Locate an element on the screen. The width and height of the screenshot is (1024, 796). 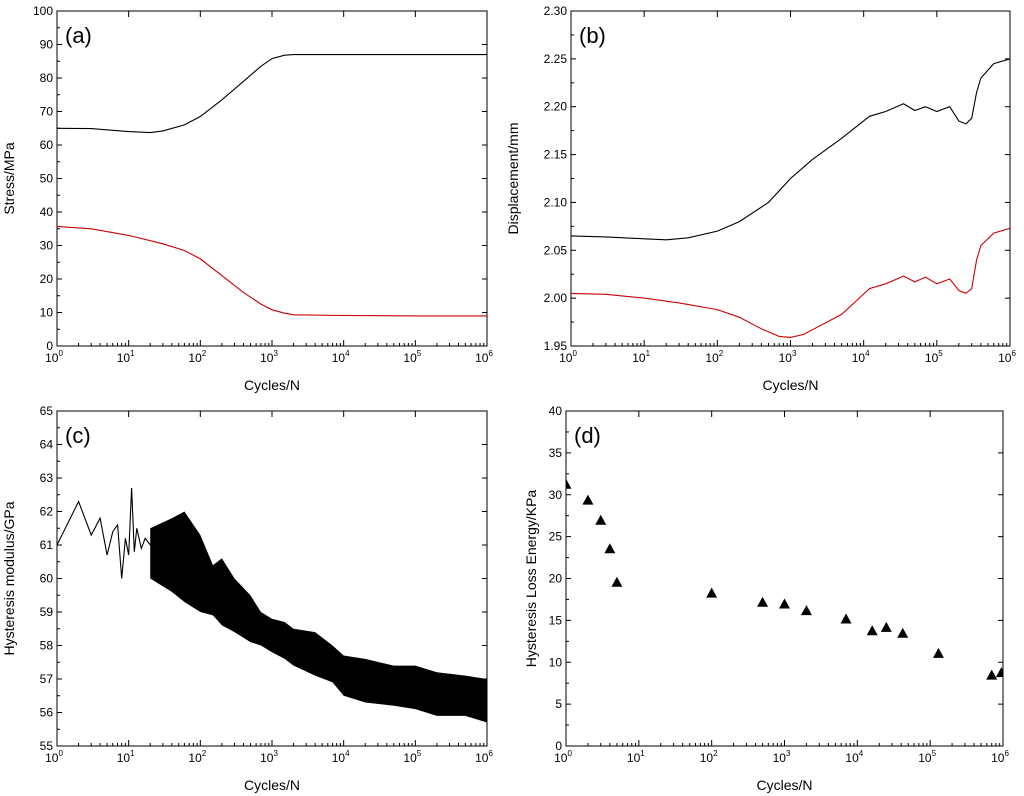
y-tick-label-c: 63 is located at coordinates (47, 478).